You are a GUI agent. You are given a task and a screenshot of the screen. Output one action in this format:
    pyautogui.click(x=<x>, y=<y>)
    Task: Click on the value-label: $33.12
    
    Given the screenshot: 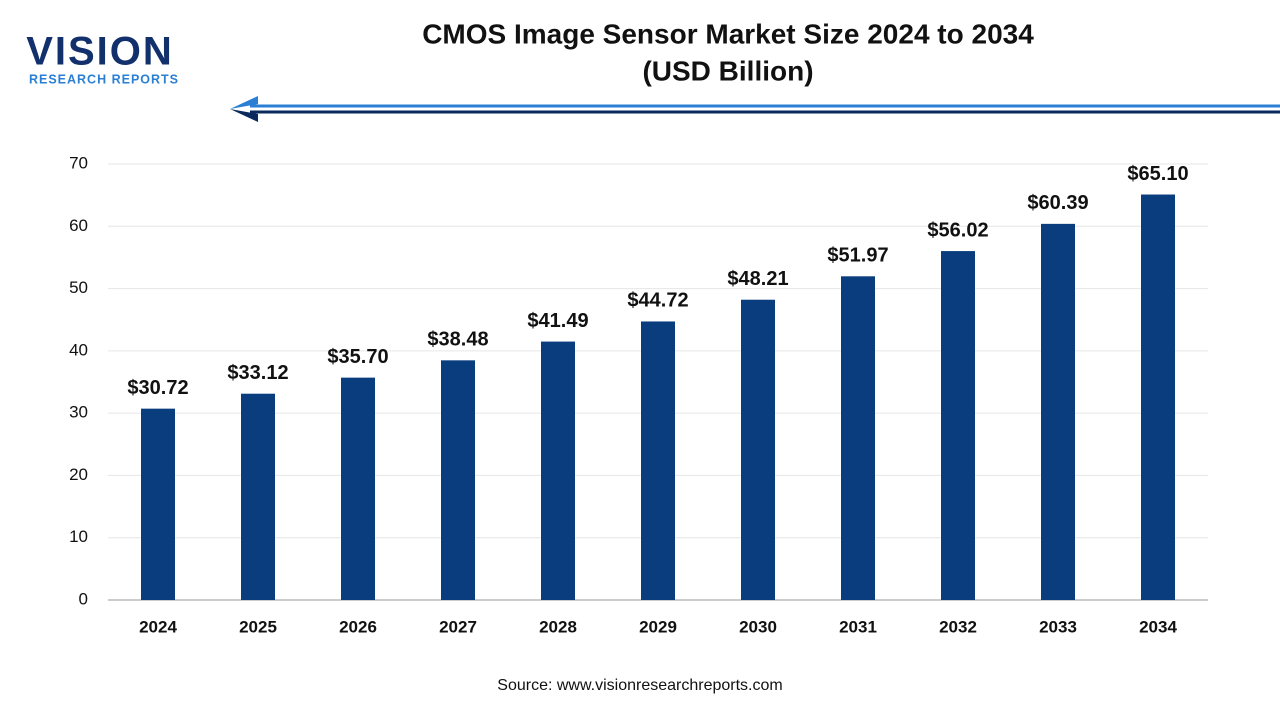 What is the action you would take?
    pyautogui.click(x=257, y=373)
    